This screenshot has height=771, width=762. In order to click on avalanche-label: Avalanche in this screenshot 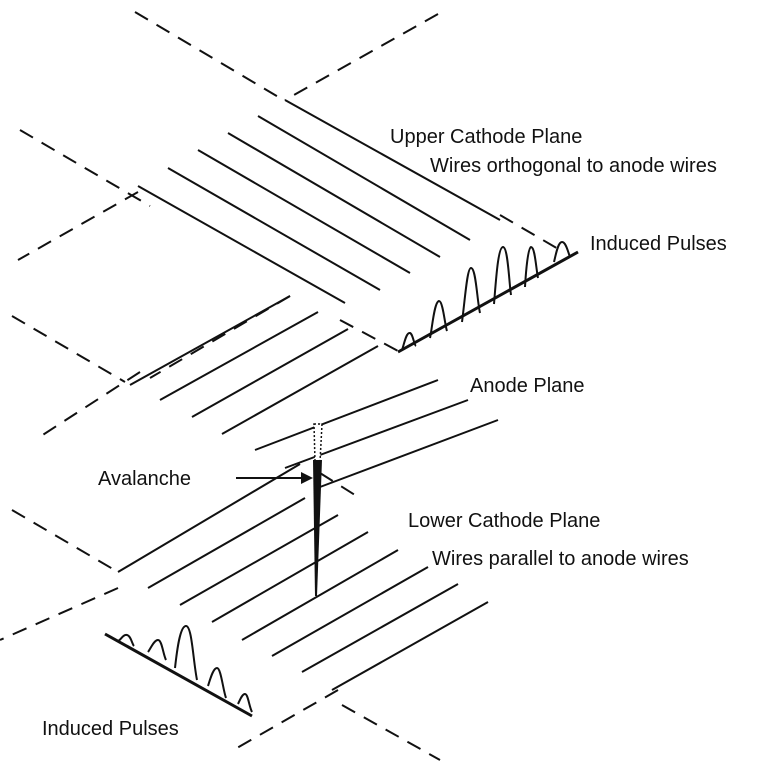, I will do `click(144, 479)`.